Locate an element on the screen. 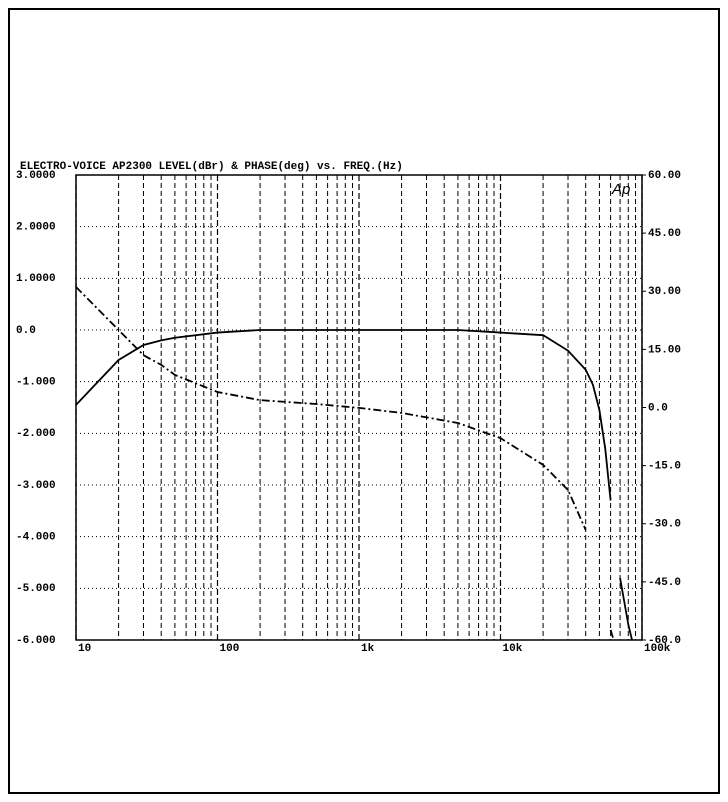  y2-tick-label: -15.0 is located at coordinates (664, 467).